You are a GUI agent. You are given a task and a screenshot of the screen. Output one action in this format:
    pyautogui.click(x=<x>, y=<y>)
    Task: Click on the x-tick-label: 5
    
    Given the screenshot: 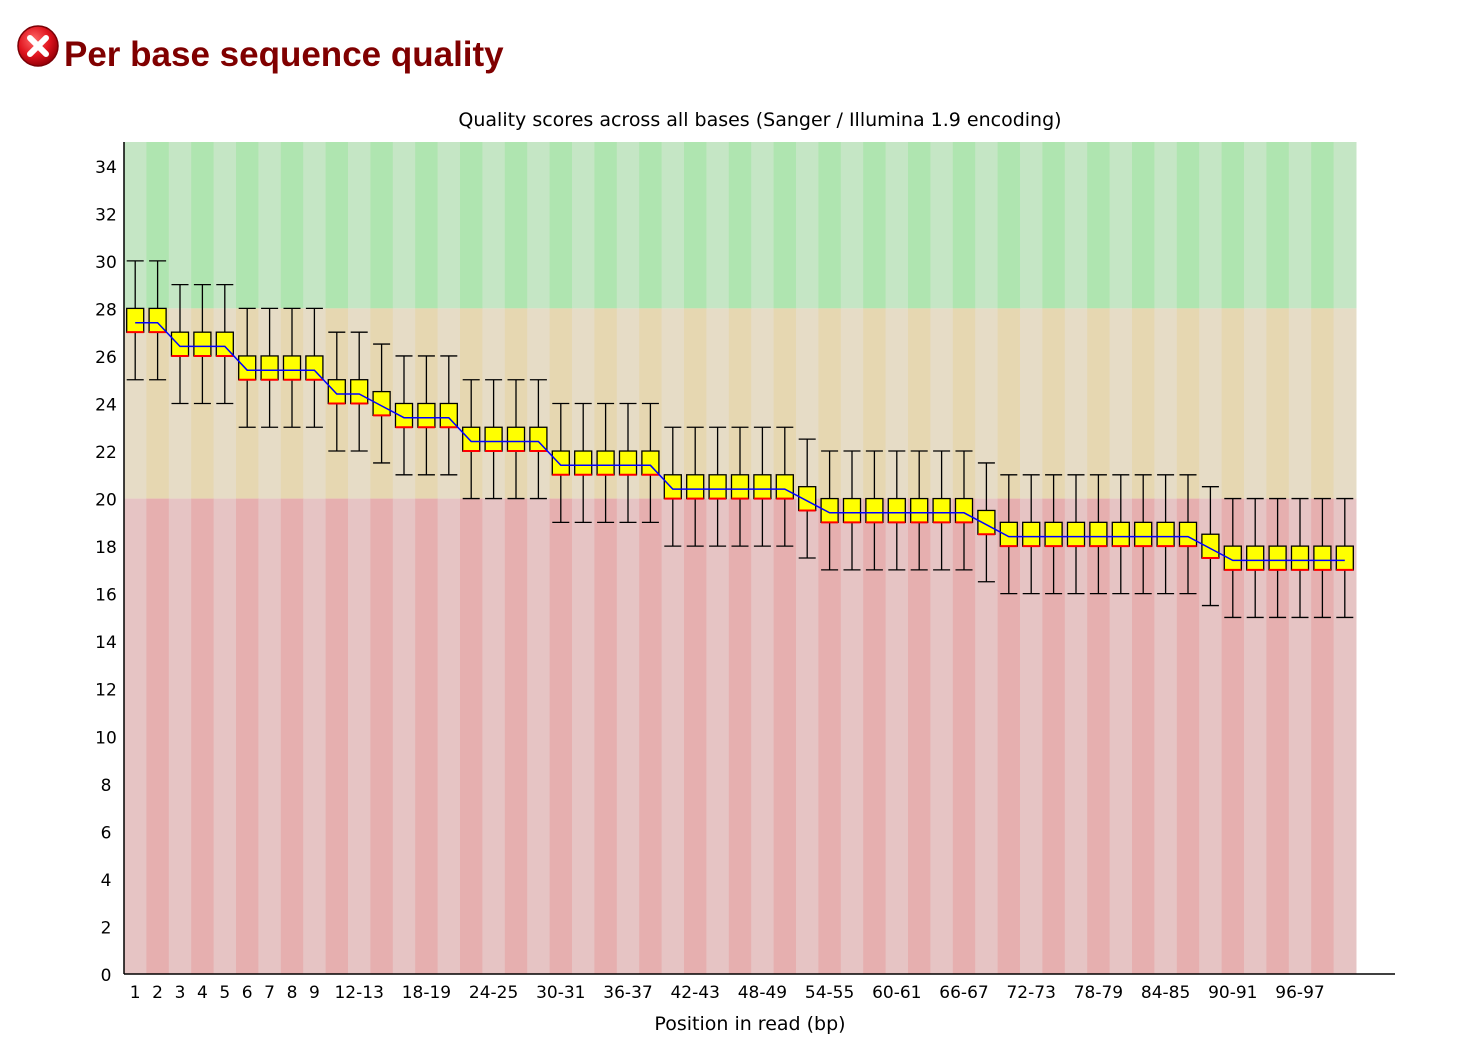 What is the action you would take?
    pyautogui.click(x=224, y=993)
    